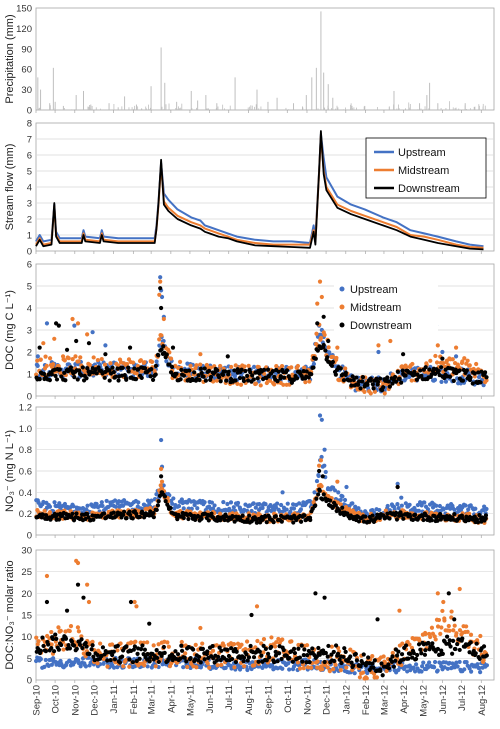  What do you see at coordinates (29, 287) in the screenshot?
I see `ytick-doc: 5` at bounding box center [29, 287].